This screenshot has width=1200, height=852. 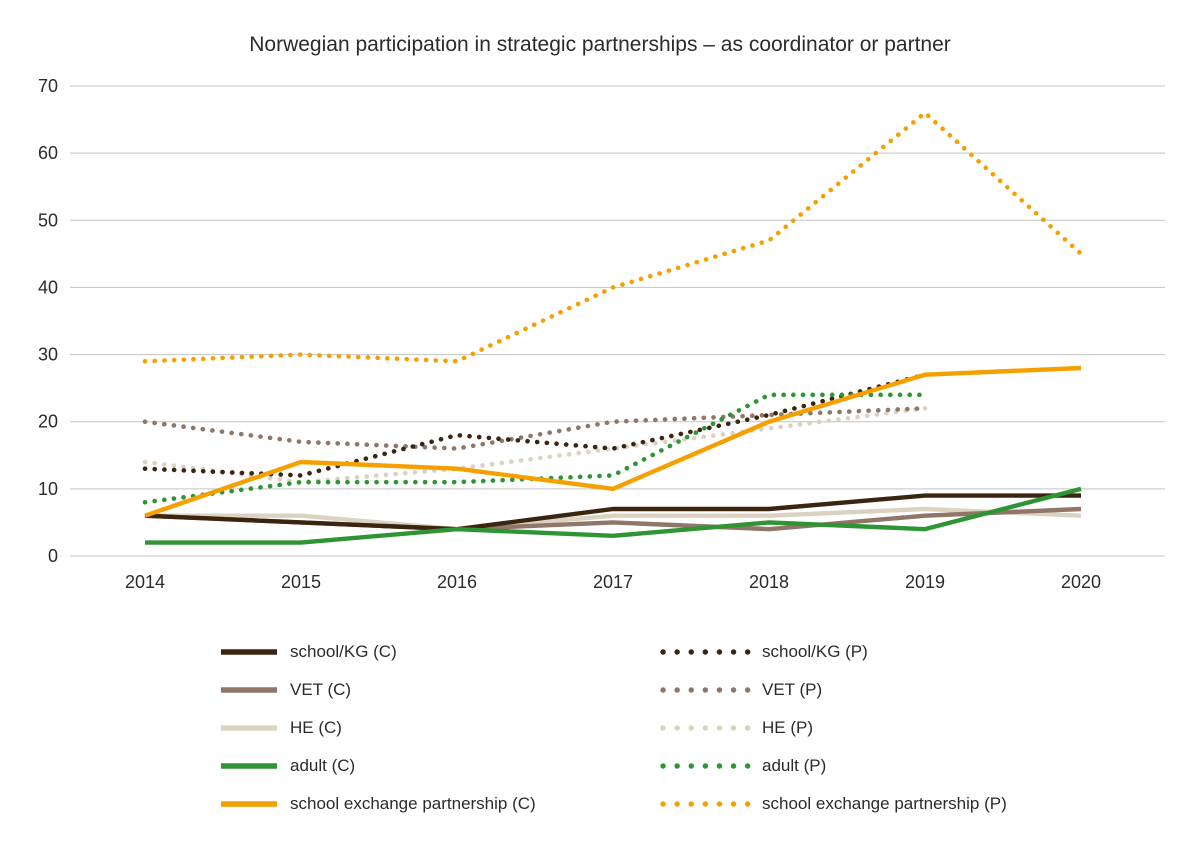 What do you see at coordinates (145, 582) in the screenshot?
I see `x-axis-tick-label: 2014` at bounding box center [145, 582].